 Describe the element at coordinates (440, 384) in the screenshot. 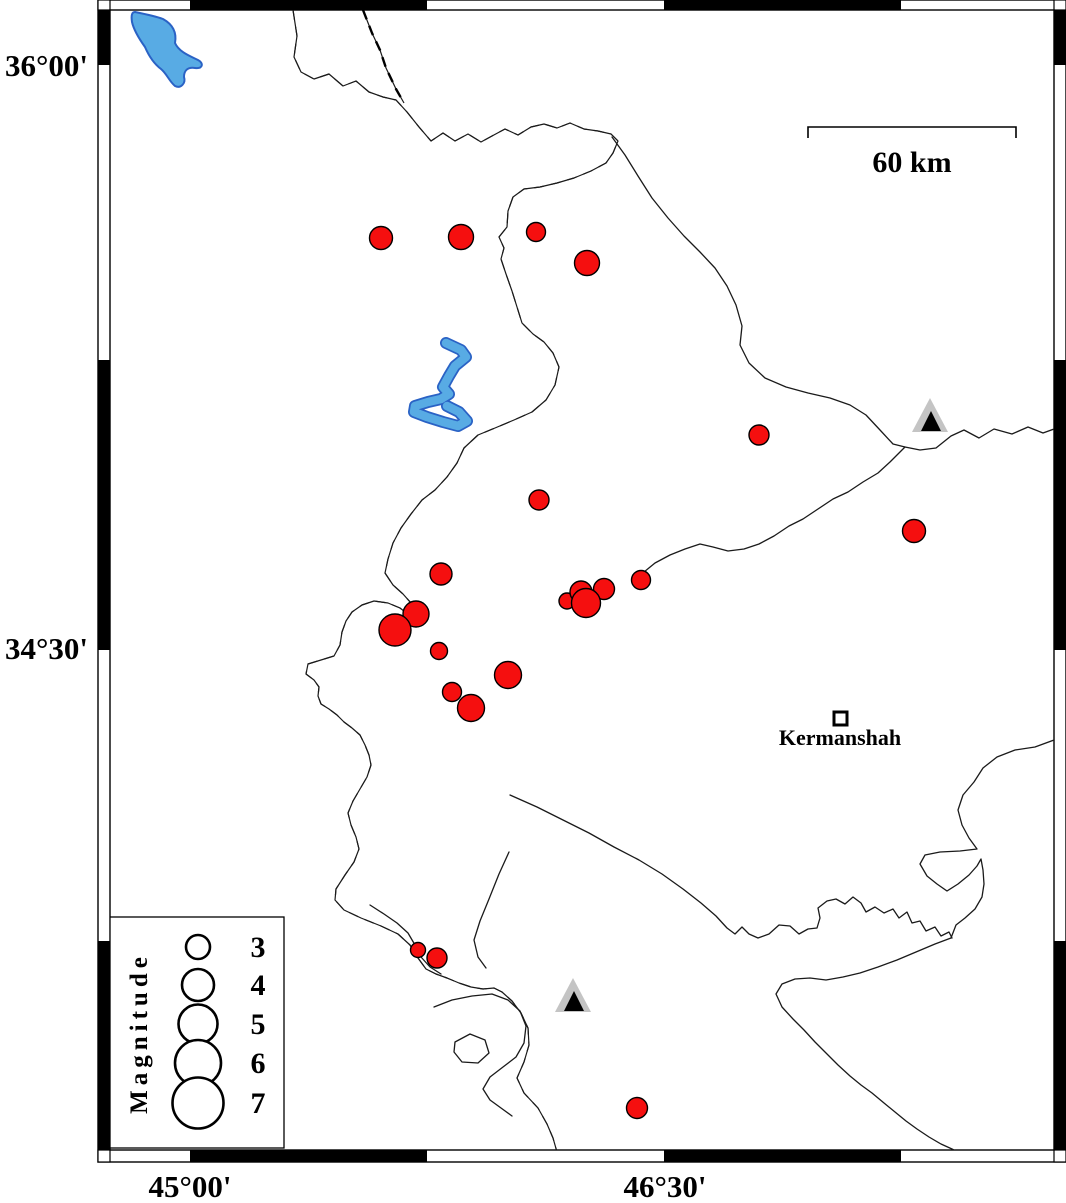

I see `lake-central` at that location.